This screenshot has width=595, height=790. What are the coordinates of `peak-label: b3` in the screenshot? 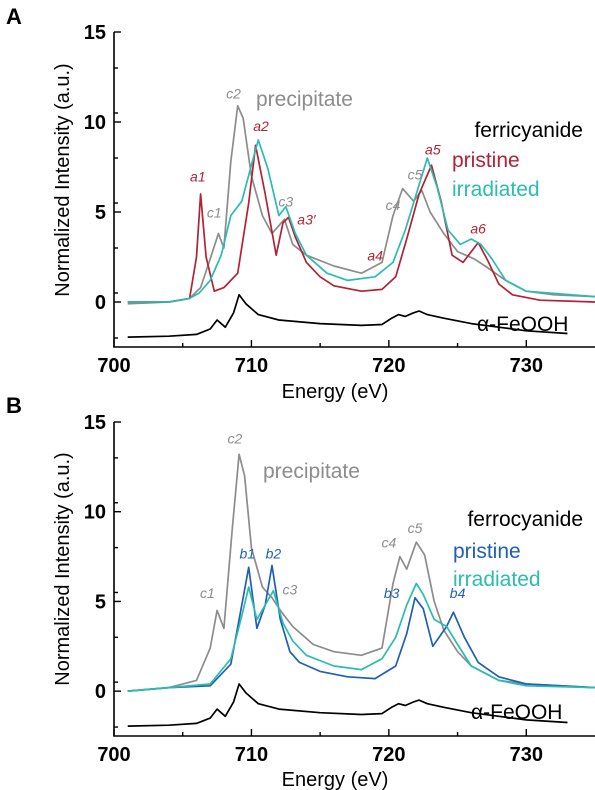 It's located at (392, 593).